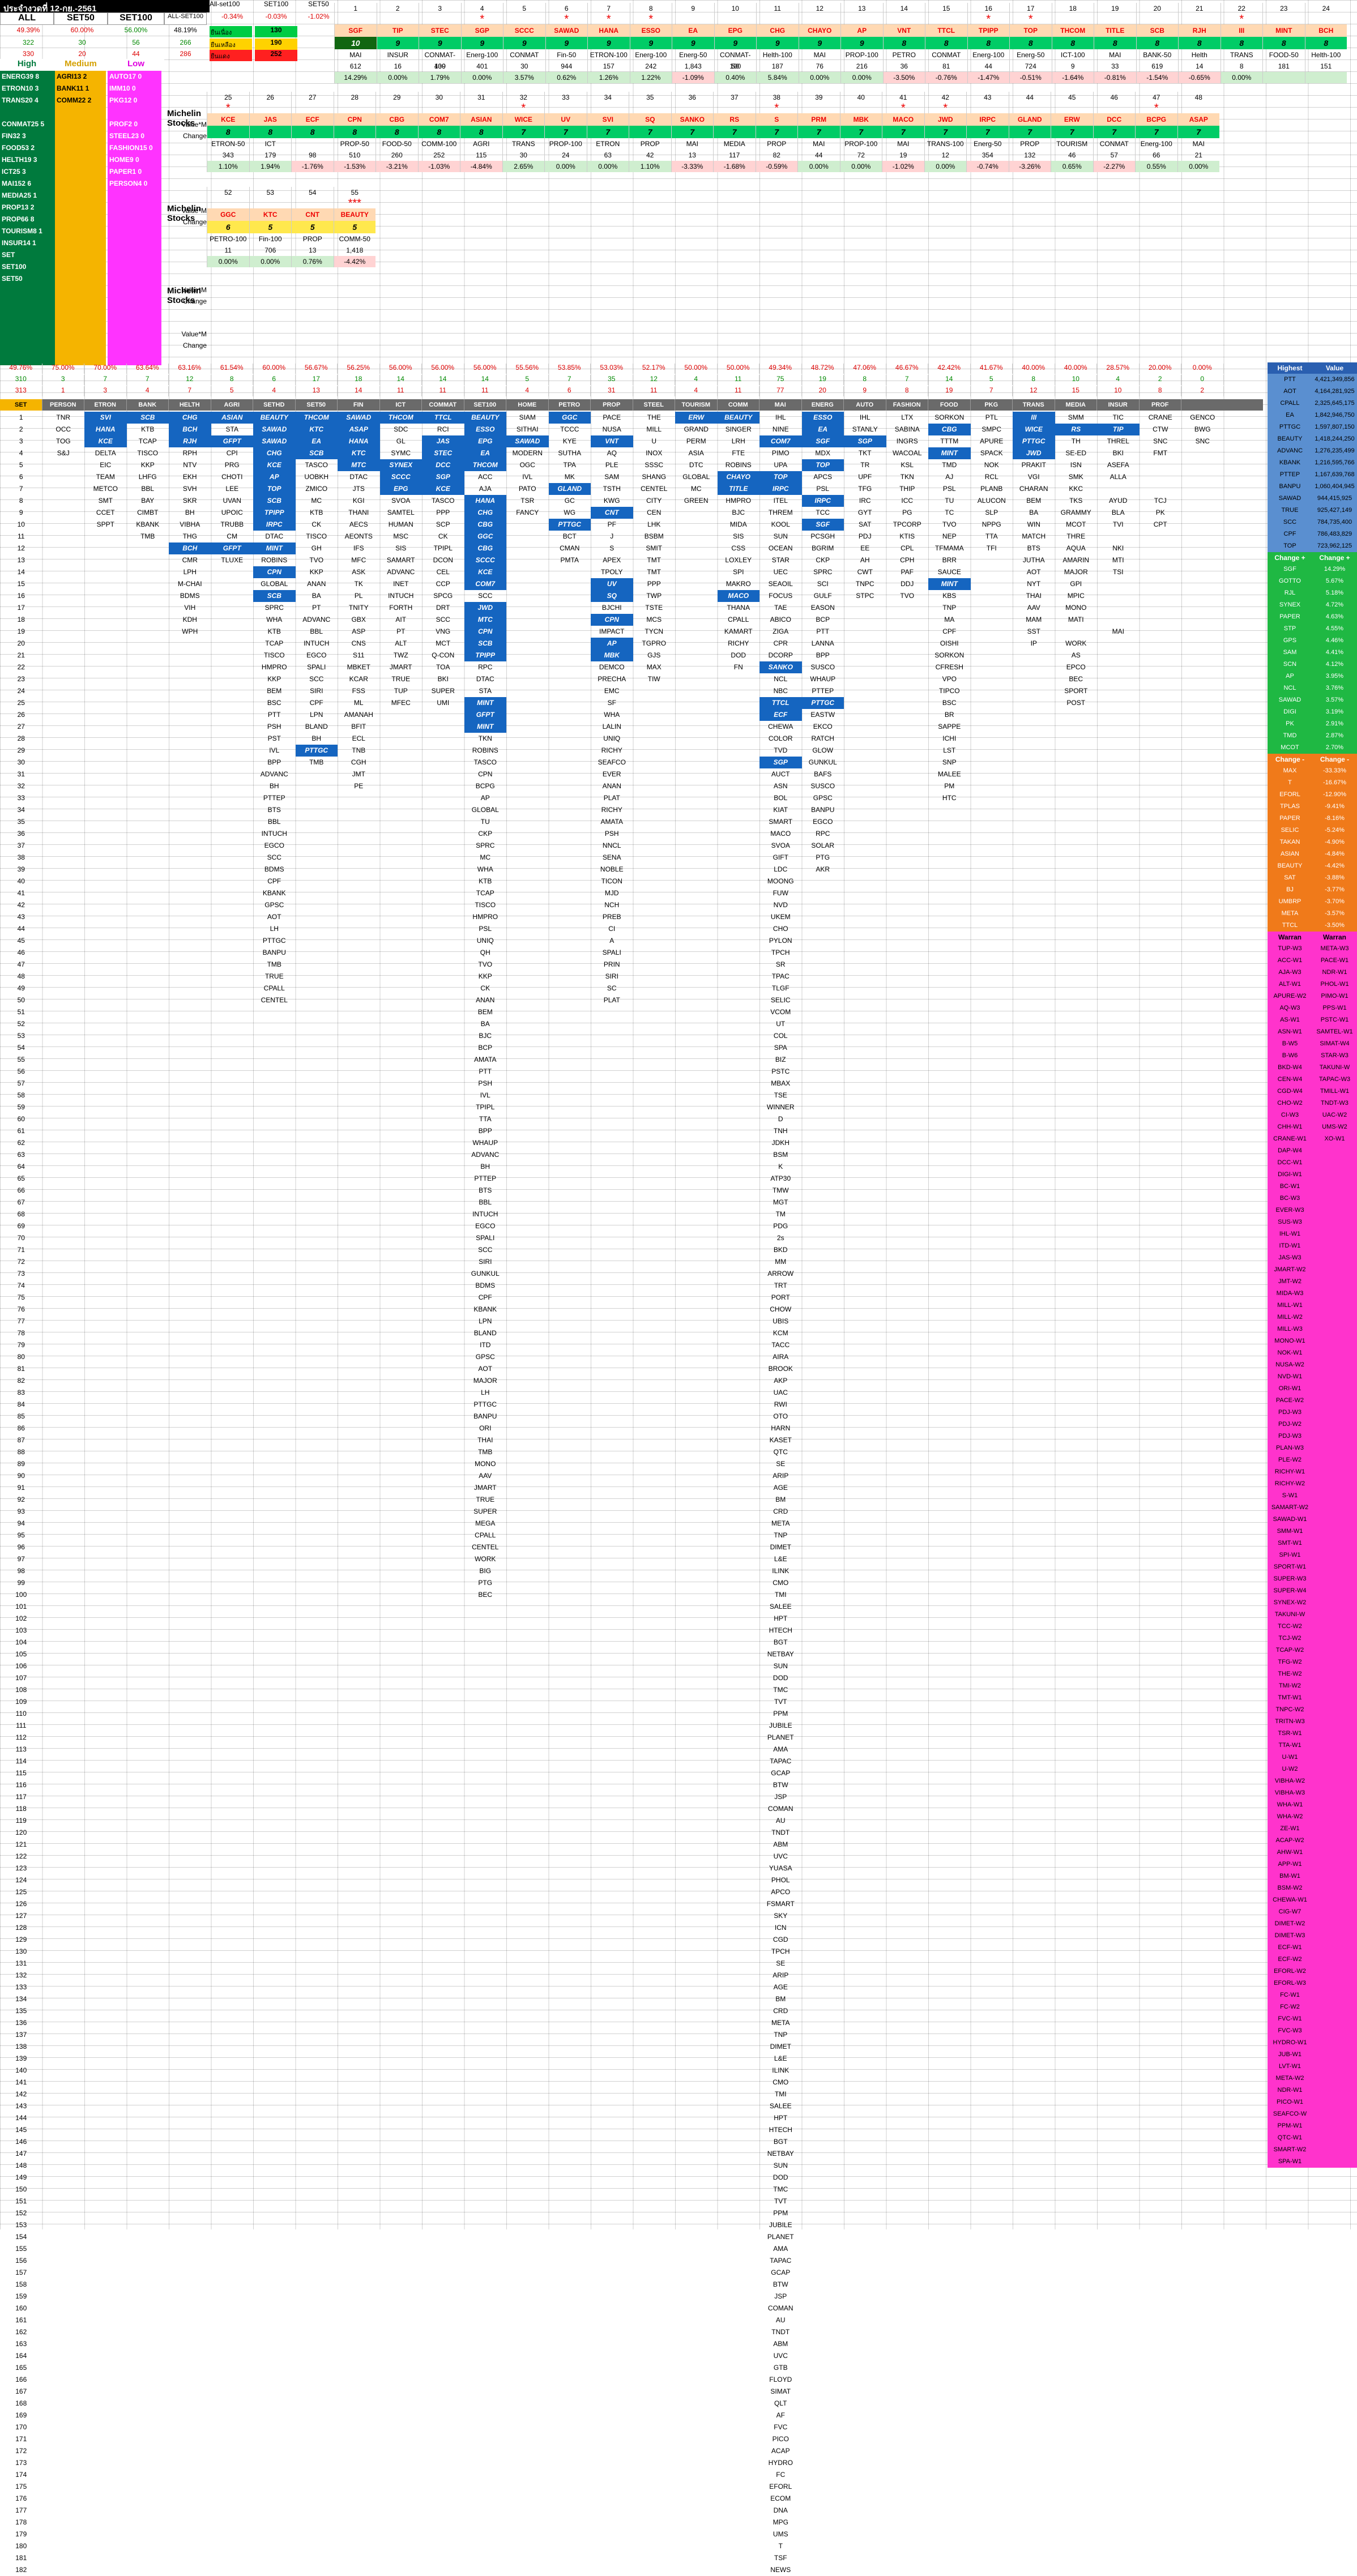 The image size is (1357, 2576). I want to click on stock-sector: CONMAT, so click(946, 55).